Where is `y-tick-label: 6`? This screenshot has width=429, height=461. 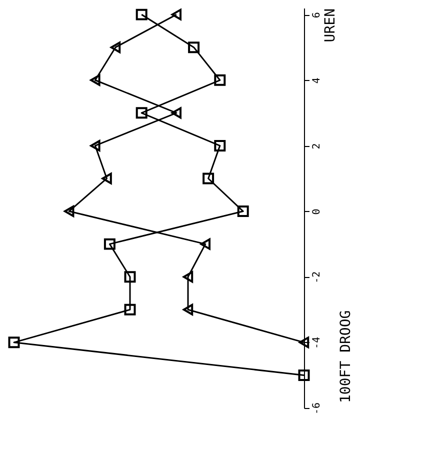
y-tick-label: 6 is located at coordinates (317, 15).